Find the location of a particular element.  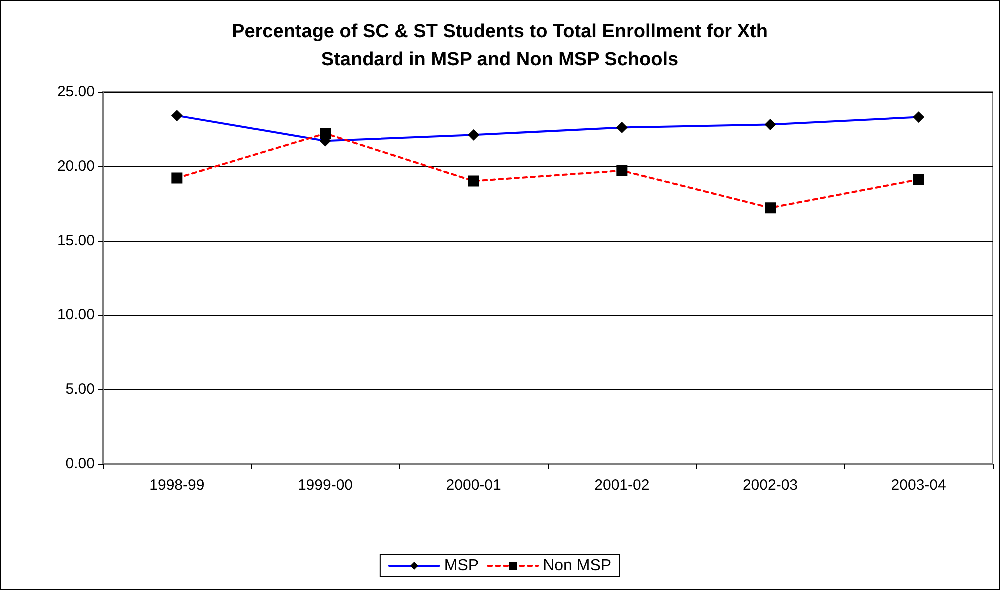

x-tick-label: 1998-99 is located at coordinates (177, 485).